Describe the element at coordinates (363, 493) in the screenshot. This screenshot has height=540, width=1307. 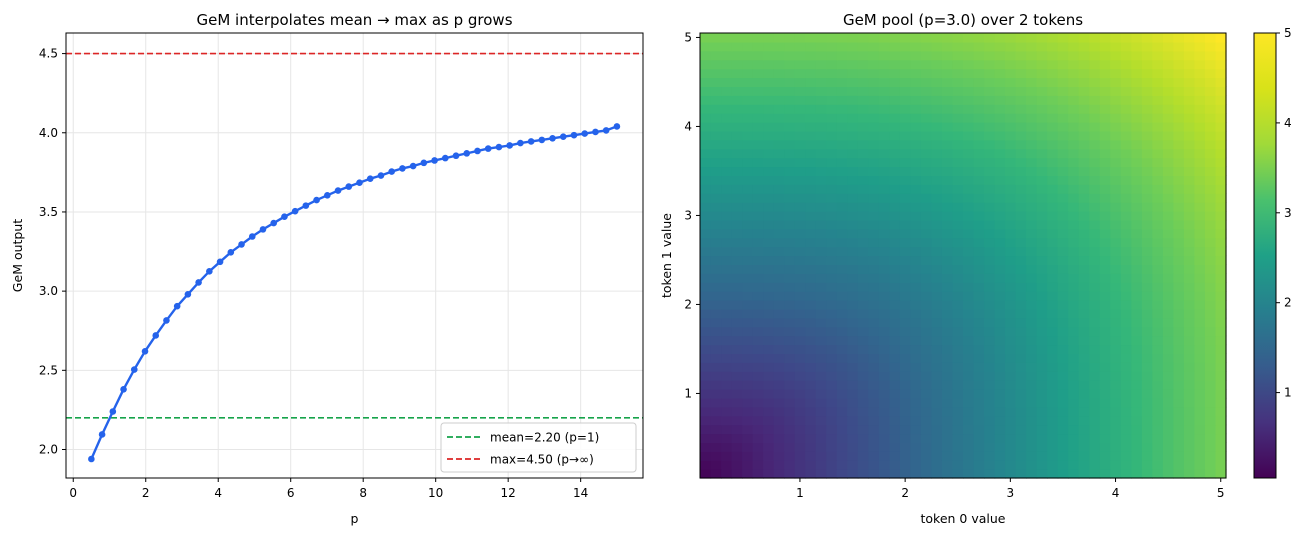
I see `x-tick-label: 8` at that location.